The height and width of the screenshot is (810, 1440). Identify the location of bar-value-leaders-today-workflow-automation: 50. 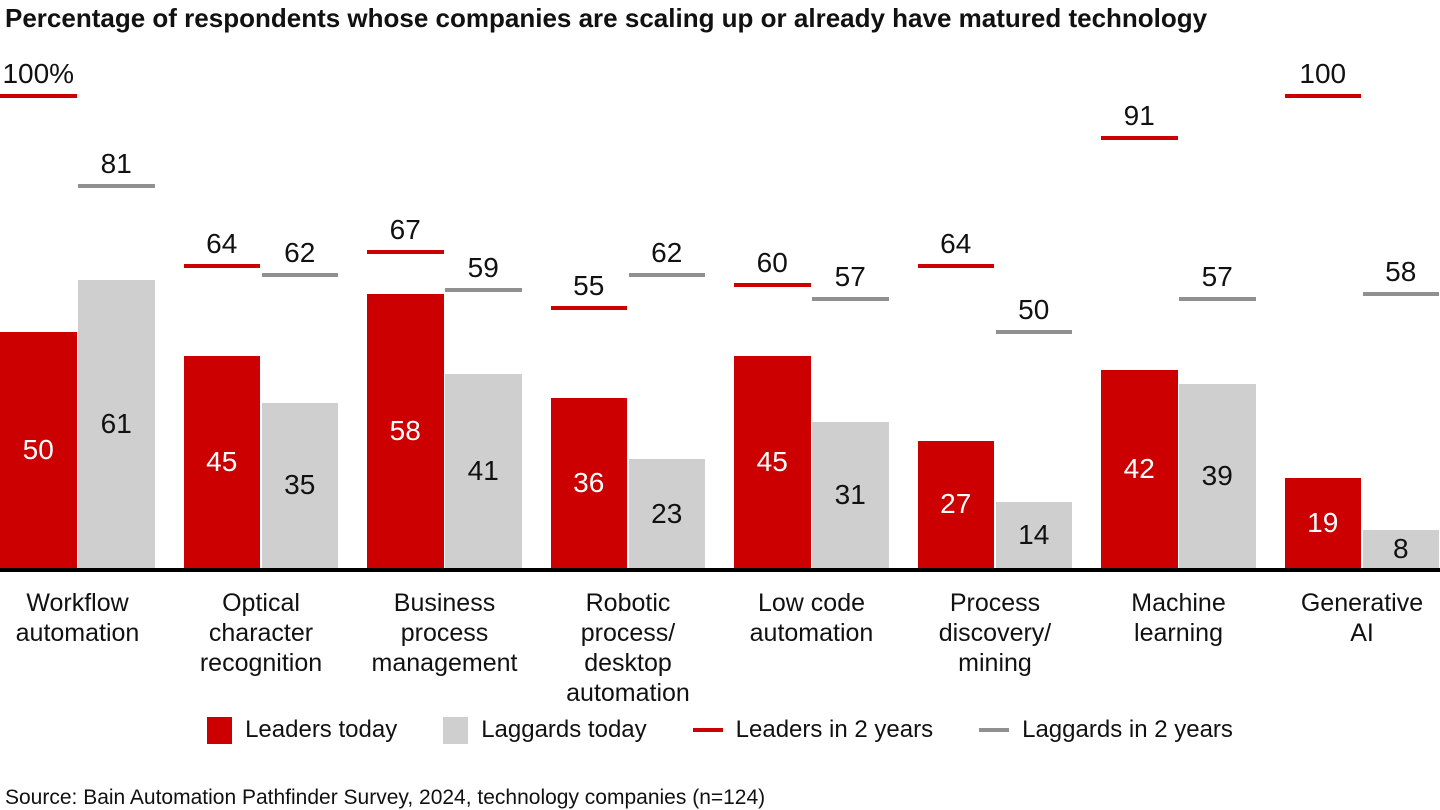
(38, 449).